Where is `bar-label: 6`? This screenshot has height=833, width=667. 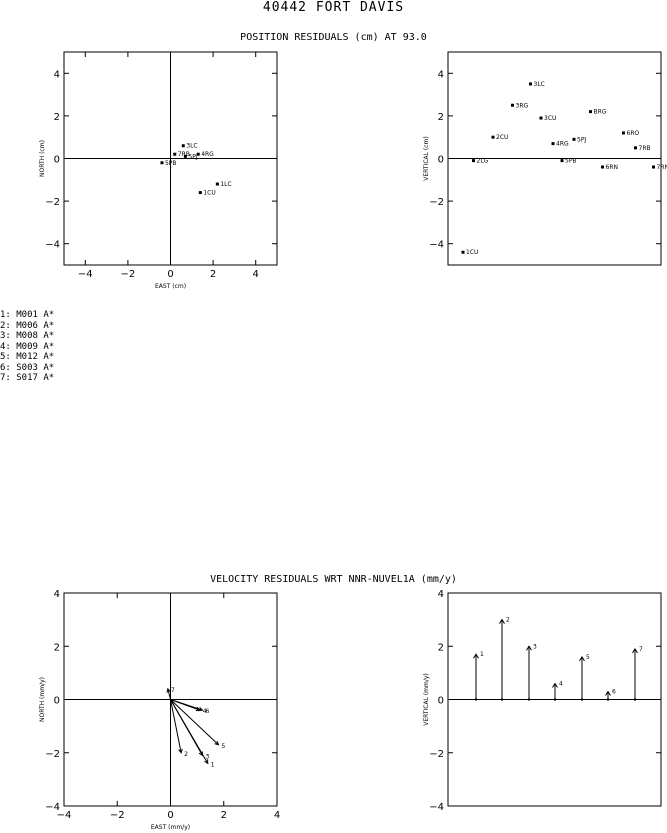
bar-label: 6 is located at coordinates (614, 692).